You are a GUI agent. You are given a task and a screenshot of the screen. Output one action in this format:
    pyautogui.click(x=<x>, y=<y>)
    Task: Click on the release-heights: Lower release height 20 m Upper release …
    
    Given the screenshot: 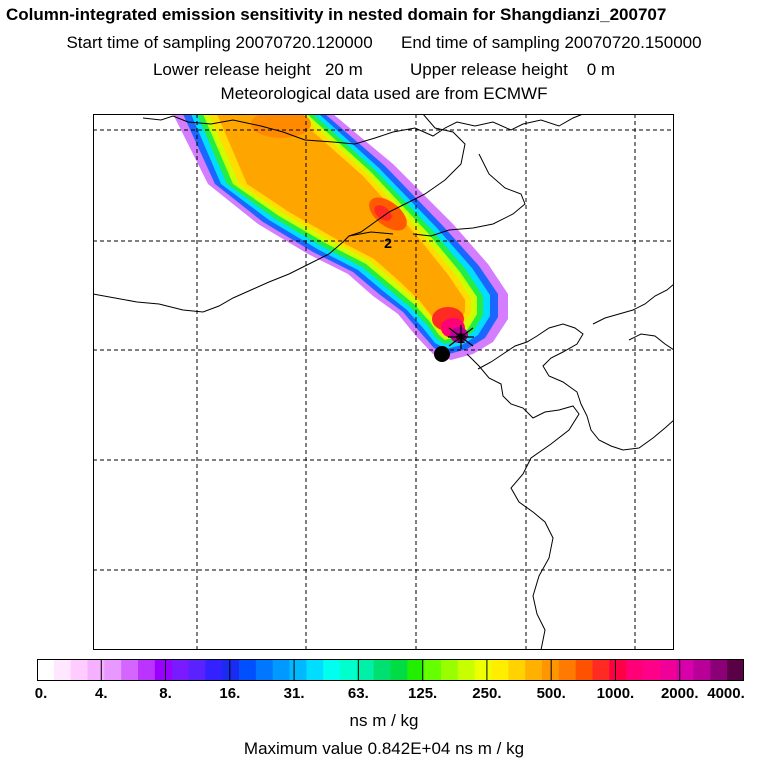 What is the action you would take?
    pyautogui.click(x=384, y=70)
    